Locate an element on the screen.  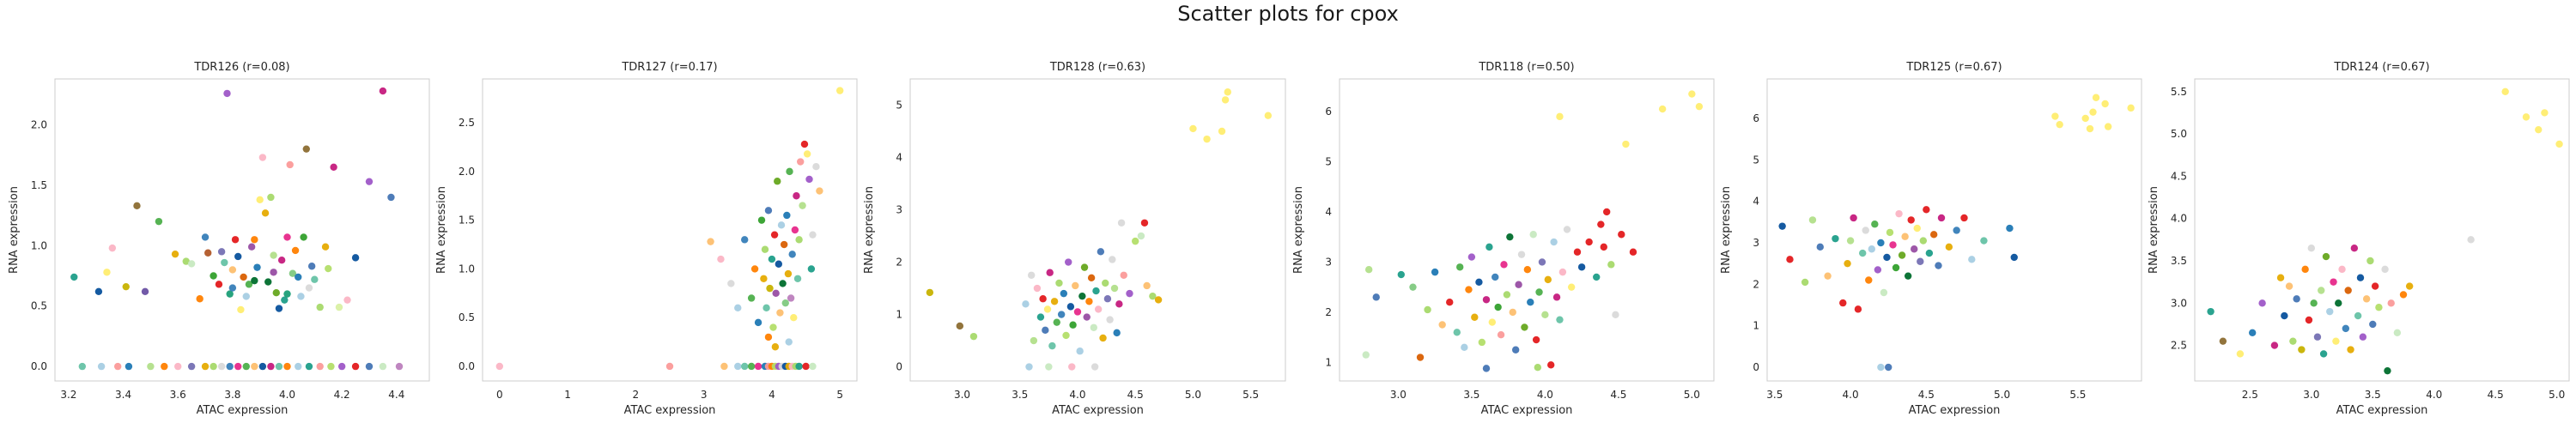
y-tick-label: 3.0 is located at coordinates (2179, 303).